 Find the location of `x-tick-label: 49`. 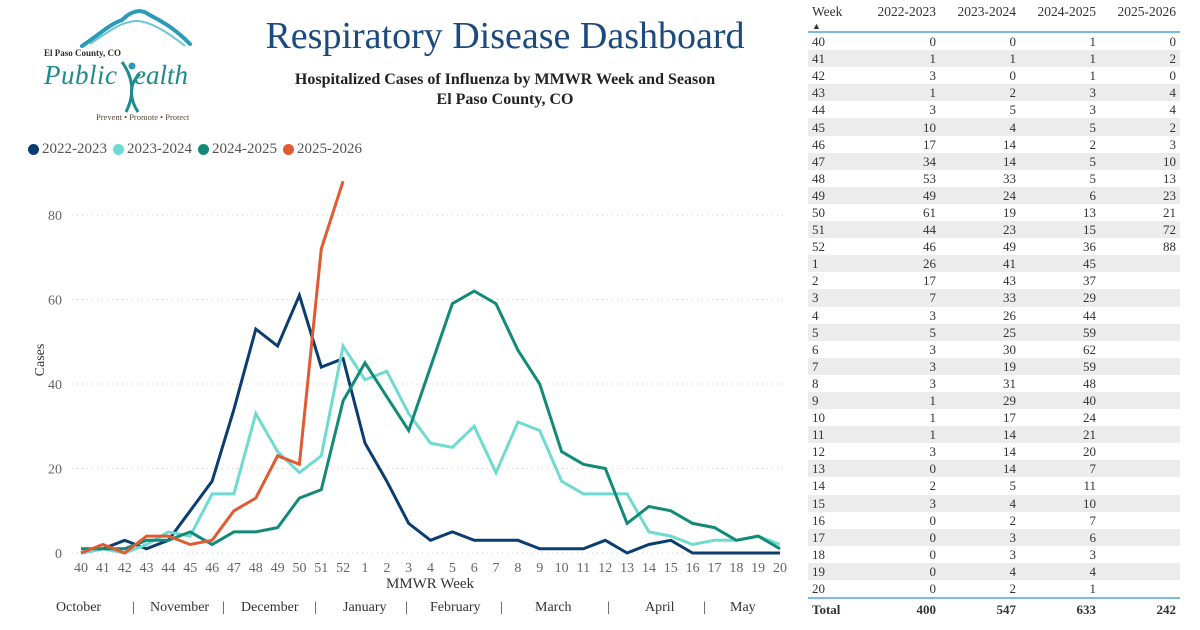

x-tick-label: 49 is located at coordinates (278, 568).